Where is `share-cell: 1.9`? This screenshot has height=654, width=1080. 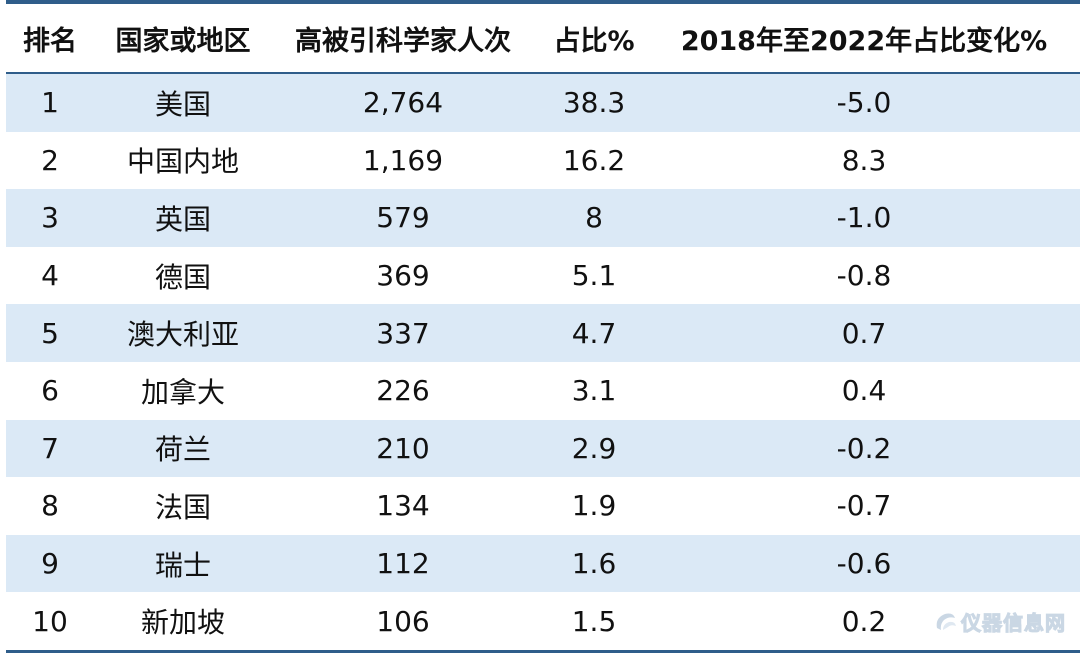
share-cell: 1.9 is located at coordinates (594, 506).